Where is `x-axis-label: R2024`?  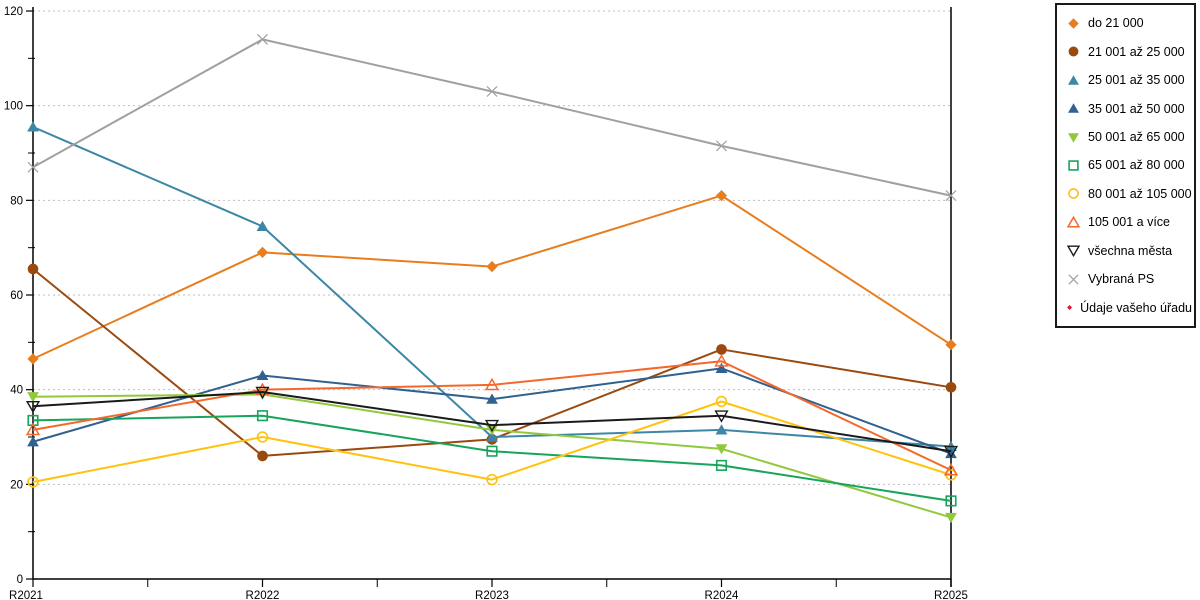 x-axis-label: R2024 is located at coordinates (722, 595).